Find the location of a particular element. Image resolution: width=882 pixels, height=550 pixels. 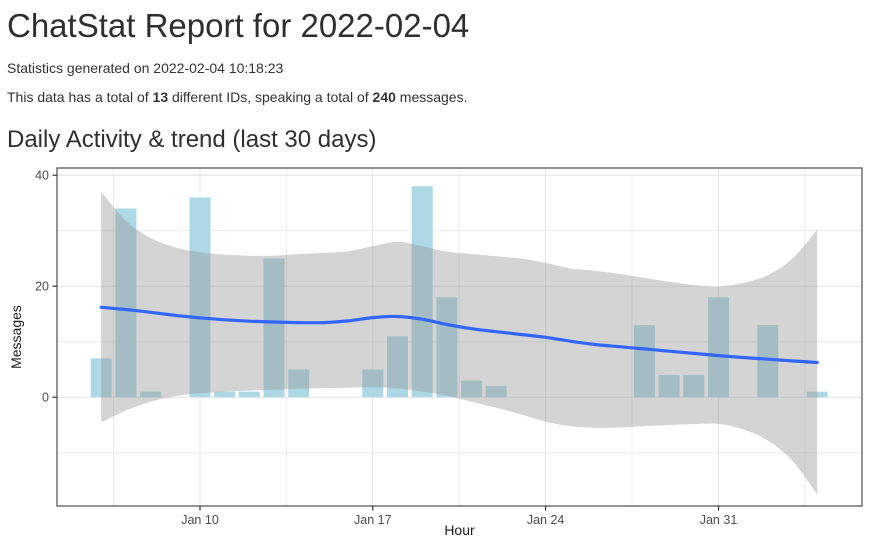

trend-line is located at coordinates (459, 335).